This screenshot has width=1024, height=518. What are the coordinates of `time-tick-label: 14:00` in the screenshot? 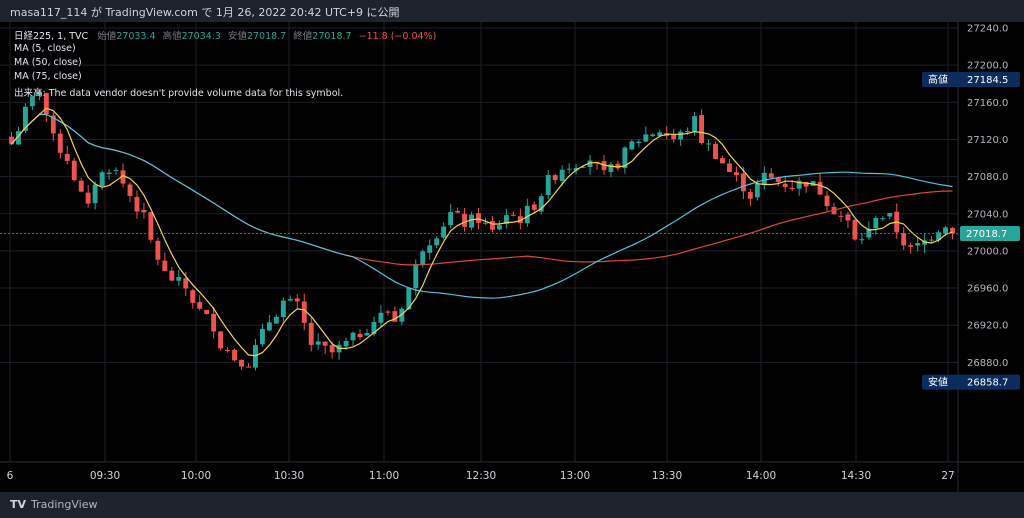 It's located at (761, 476).